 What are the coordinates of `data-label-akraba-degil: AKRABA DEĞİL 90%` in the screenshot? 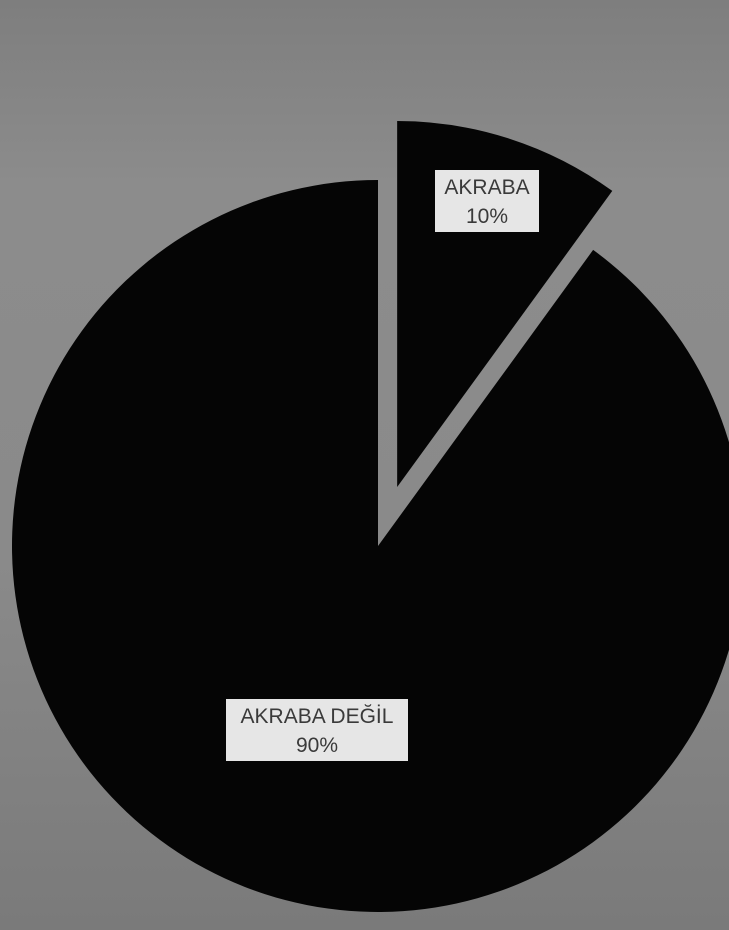 It's located at (317, 730).